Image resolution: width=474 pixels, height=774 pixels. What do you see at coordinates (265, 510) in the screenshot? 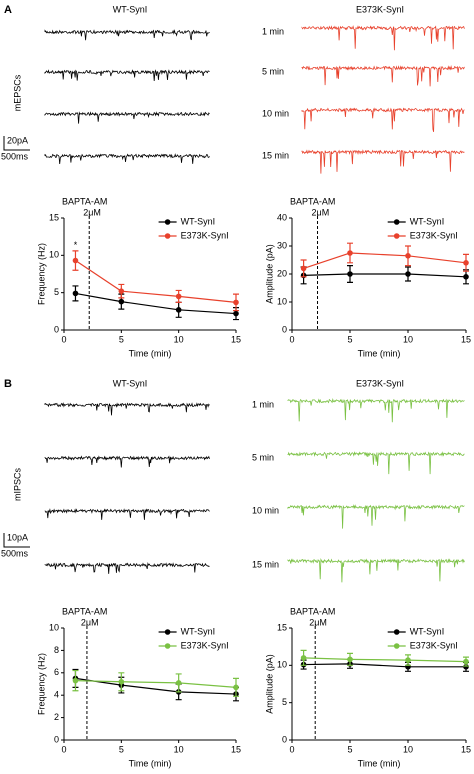
I see `time-label: 10 min` at bounding box center [265, 510].